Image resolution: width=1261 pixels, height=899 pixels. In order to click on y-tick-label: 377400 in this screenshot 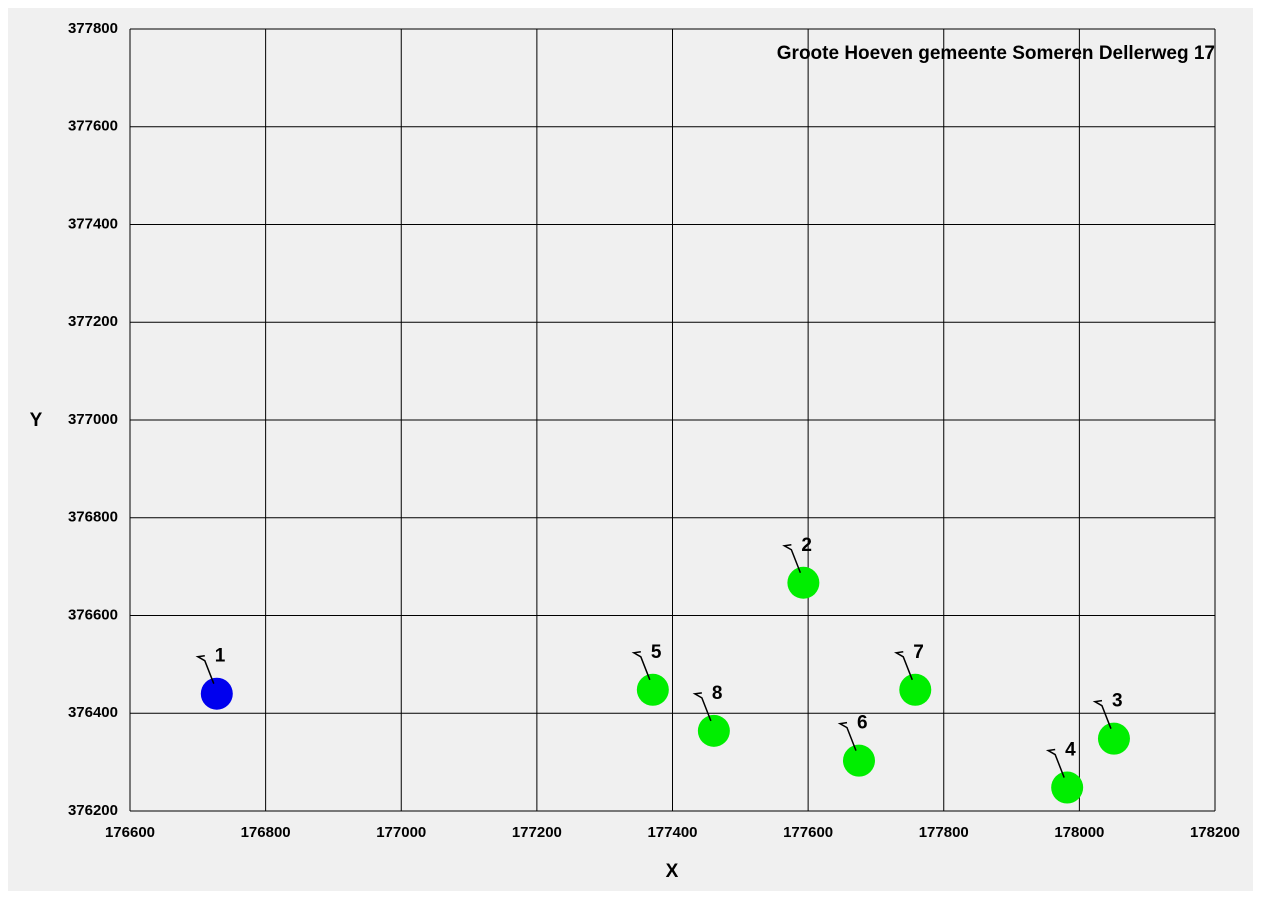, I will do `click(93, 223)`.